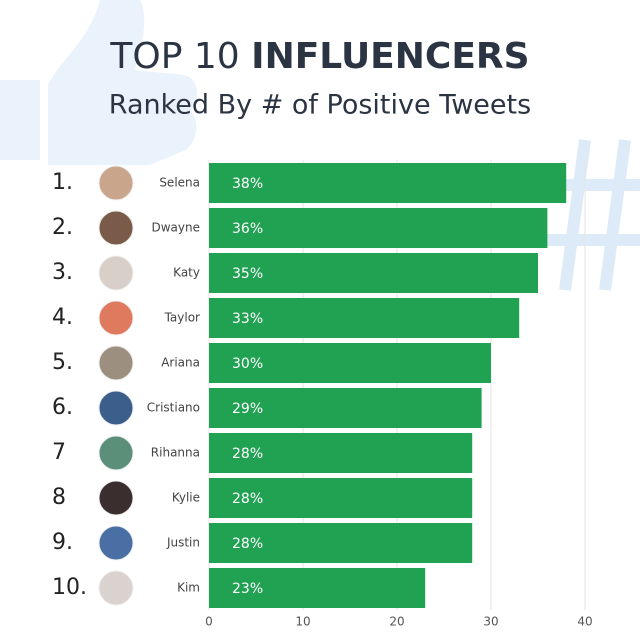 The image size is (640, 640). Describe the element at coordinates (247, 229) in the screenshot. I see `value-label: 36%` at that location.